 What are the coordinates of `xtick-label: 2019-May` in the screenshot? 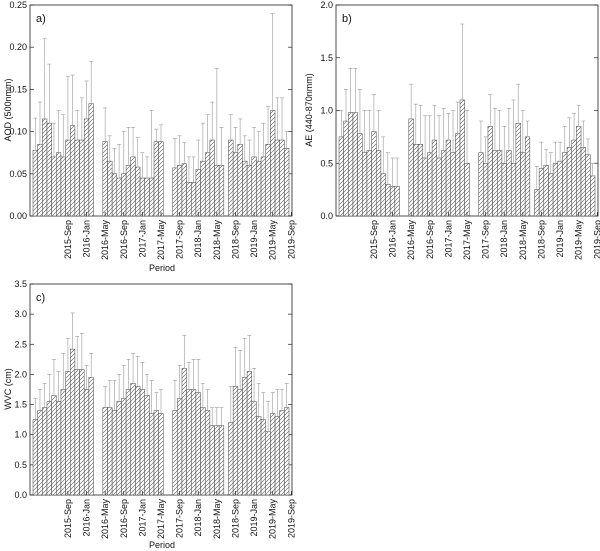 It's located at (273, 240).